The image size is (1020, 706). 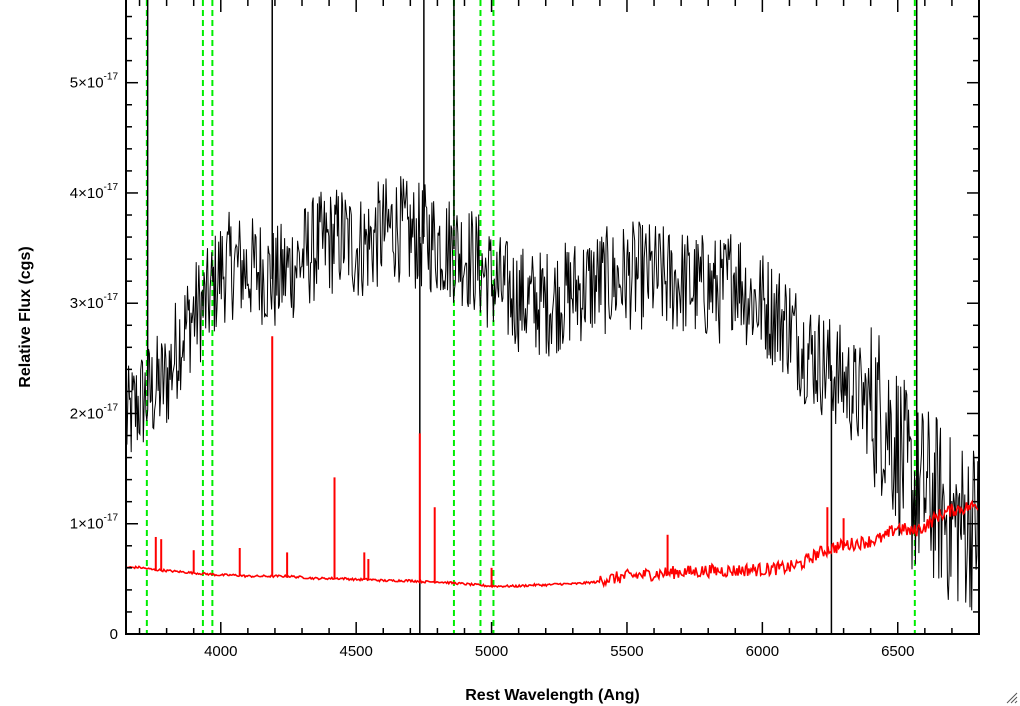 What do you see at coordinates (559, 651) in the screenshot?
I see `x-tick-labels: 4000 4500 5000 5500 6000 6500` at bounding box center [559, 651].